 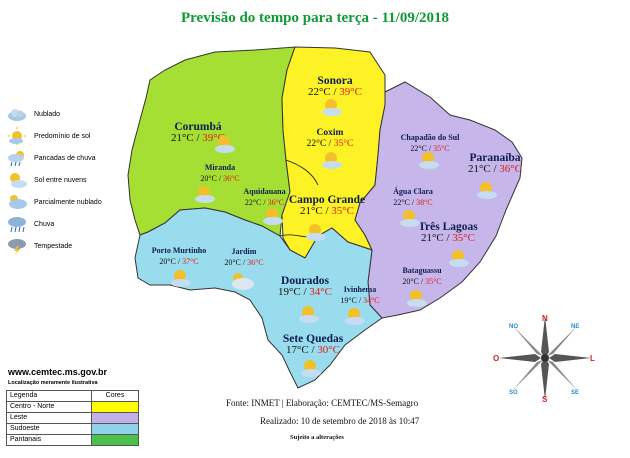 What do you see at coordinates (179, 256) in the screenshot?
I see `city-porto-murtinho: Porto Murtinho 20°C / 37°C` at bounding box center [179, 256].